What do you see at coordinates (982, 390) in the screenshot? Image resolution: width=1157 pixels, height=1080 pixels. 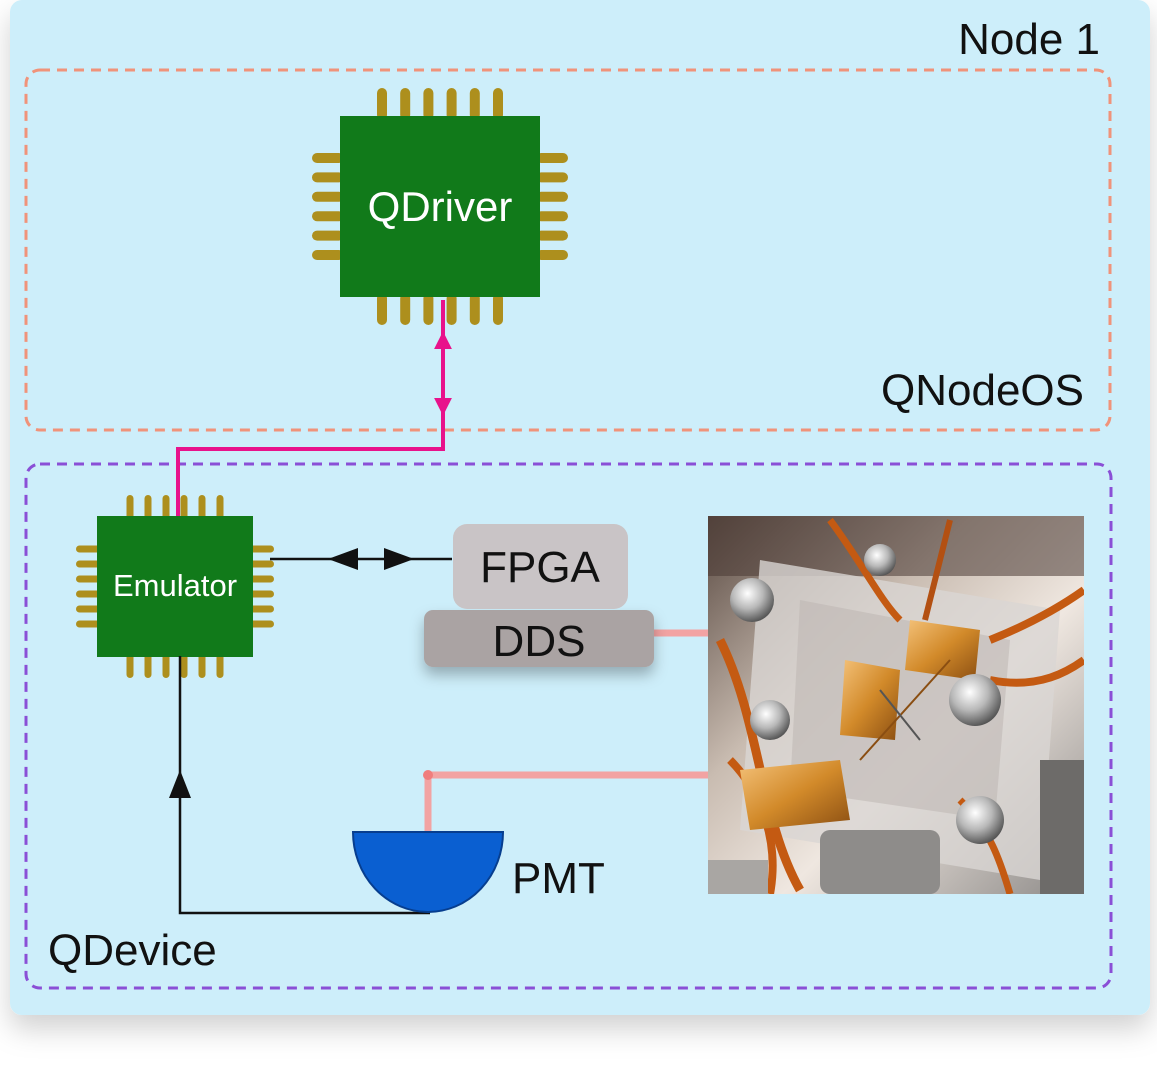 I see `qnodeos-label: QNodeOS` at bounding box center [982, 390].